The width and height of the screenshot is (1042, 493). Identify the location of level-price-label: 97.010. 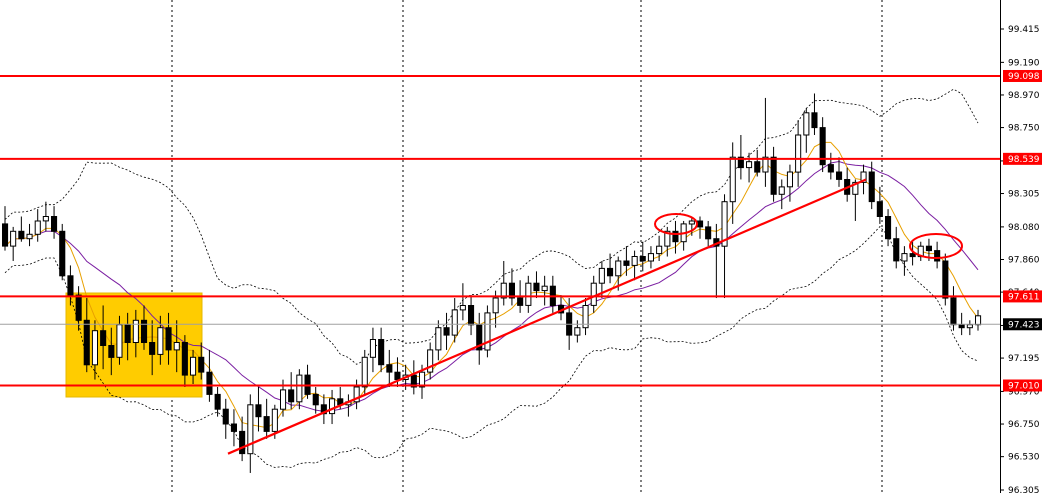
(1024, 386).